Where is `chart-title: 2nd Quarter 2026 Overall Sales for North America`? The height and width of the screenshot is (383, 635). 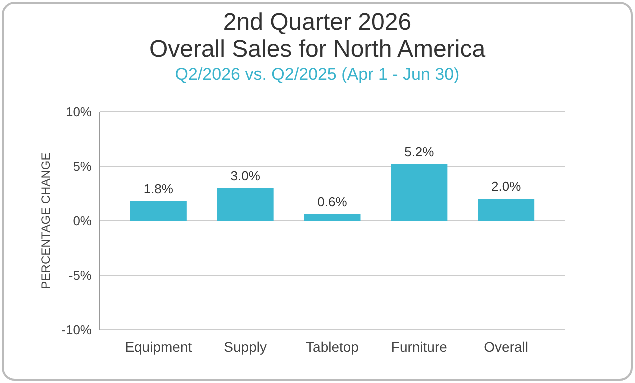 chart-title: 2nd Quarter 2026 Overall Sales for North America is located at coordinates (317, 36).